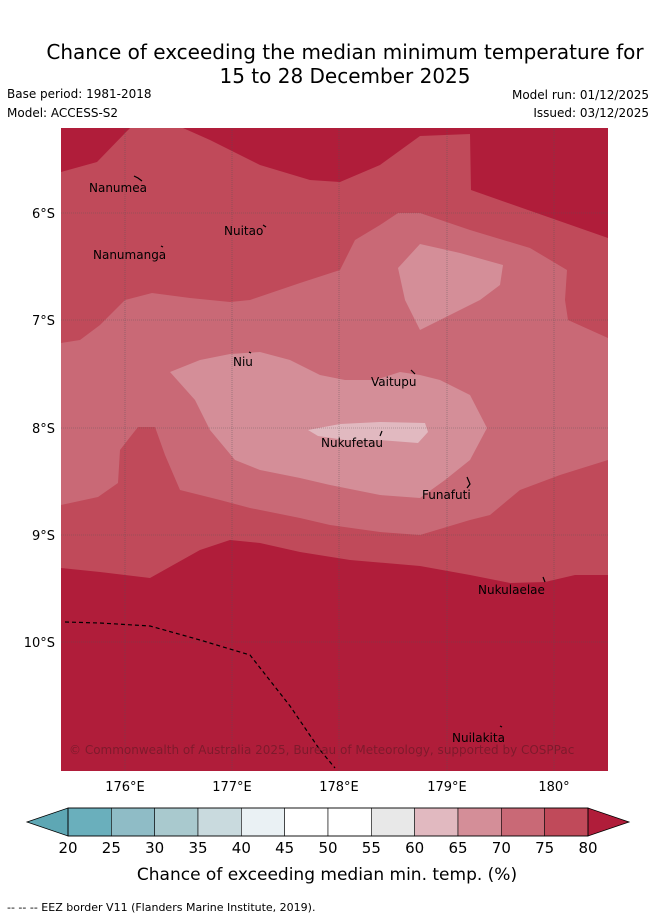 The width and height of the screenshot is (655, 919). I want to click on y-tick-7s: 7°S, so click(43, 321).